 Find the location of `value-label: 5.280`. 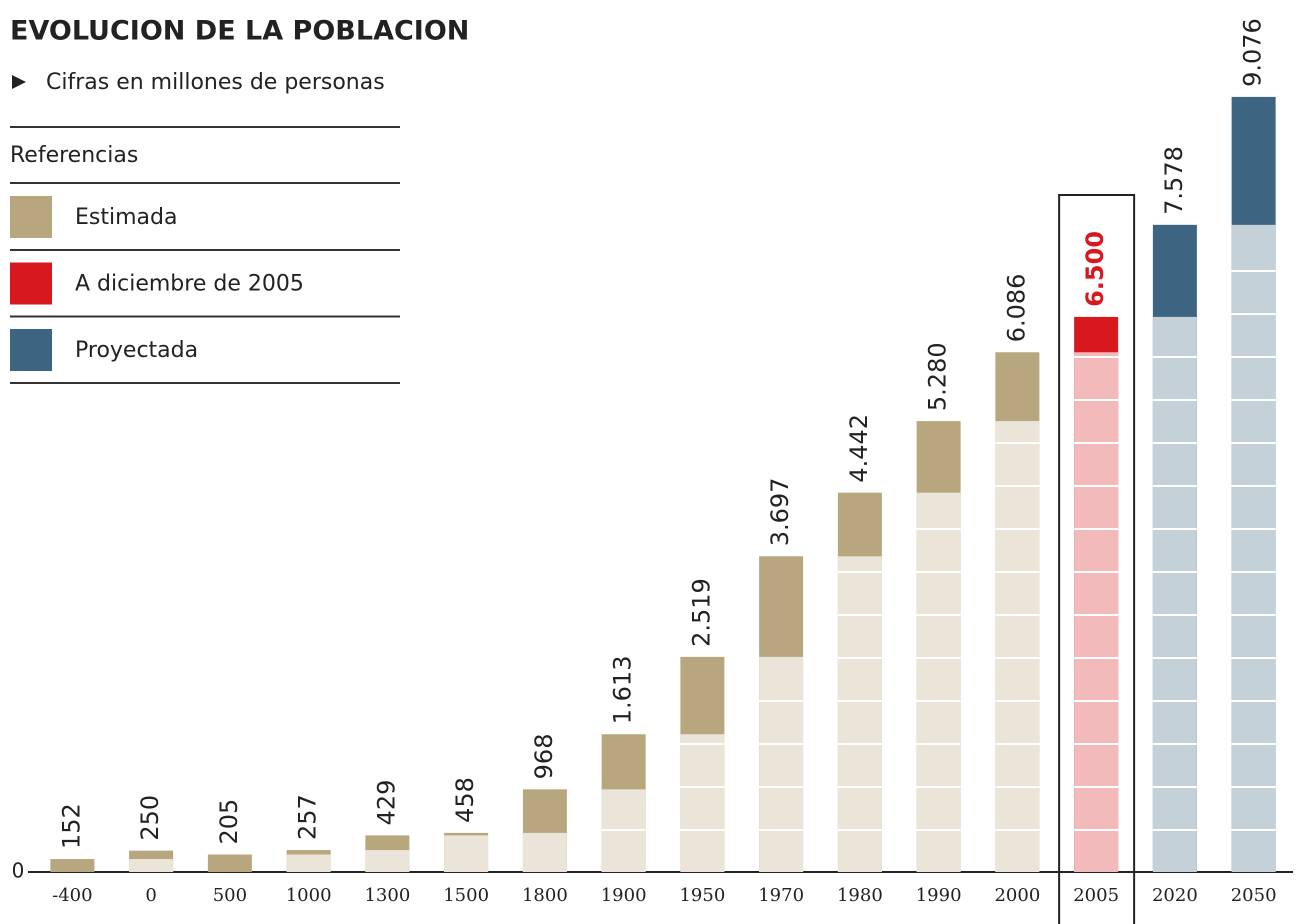

value-label: 5.280 is located at coordinates (938, 376).